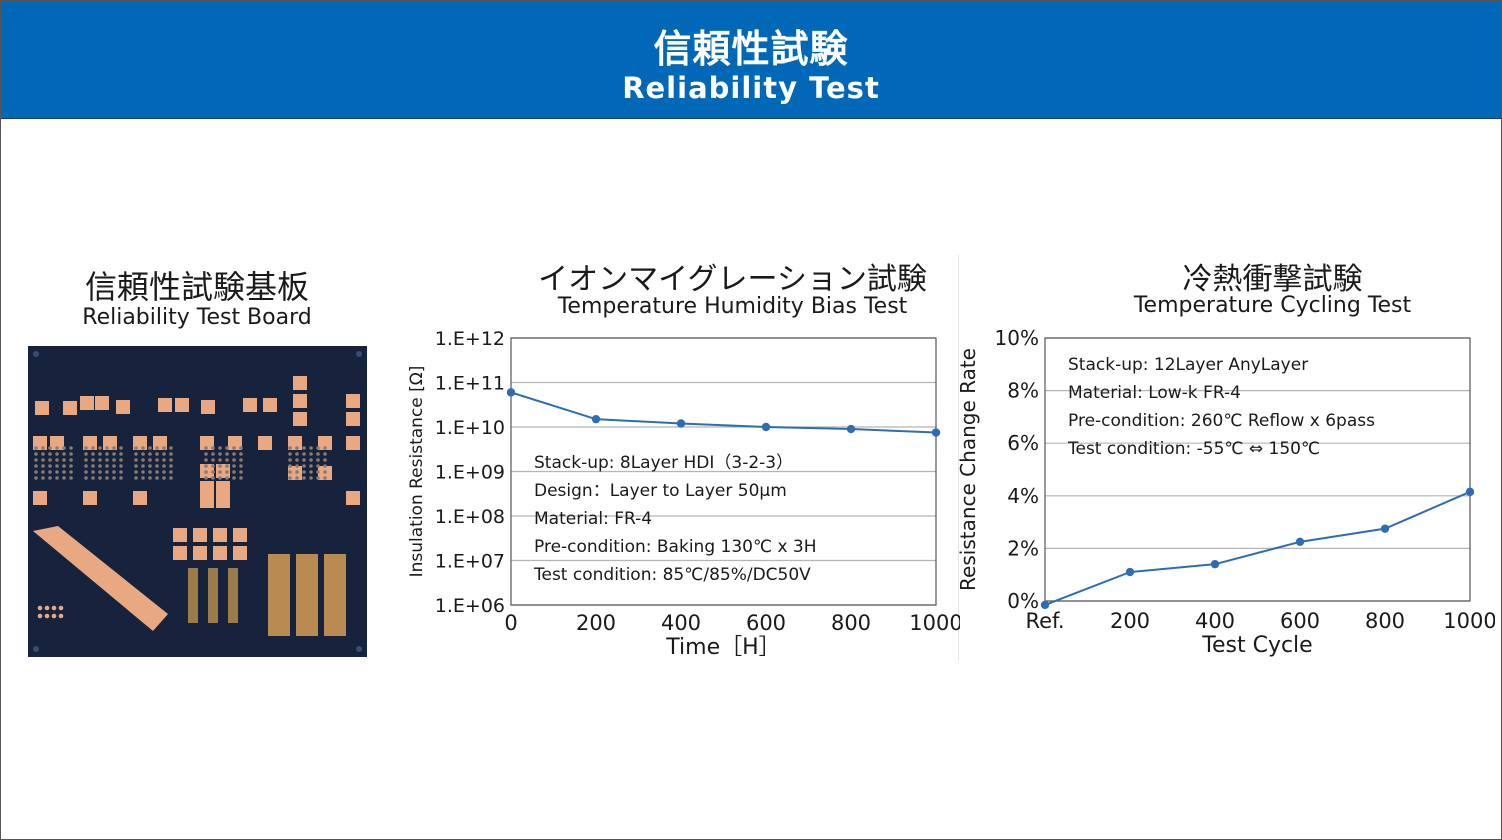 The width and height of the screenshot is (1502, 840). Describe the element at coordinates (510, 623) in the screenshot. I see `x-tick-label: 0` at that location.